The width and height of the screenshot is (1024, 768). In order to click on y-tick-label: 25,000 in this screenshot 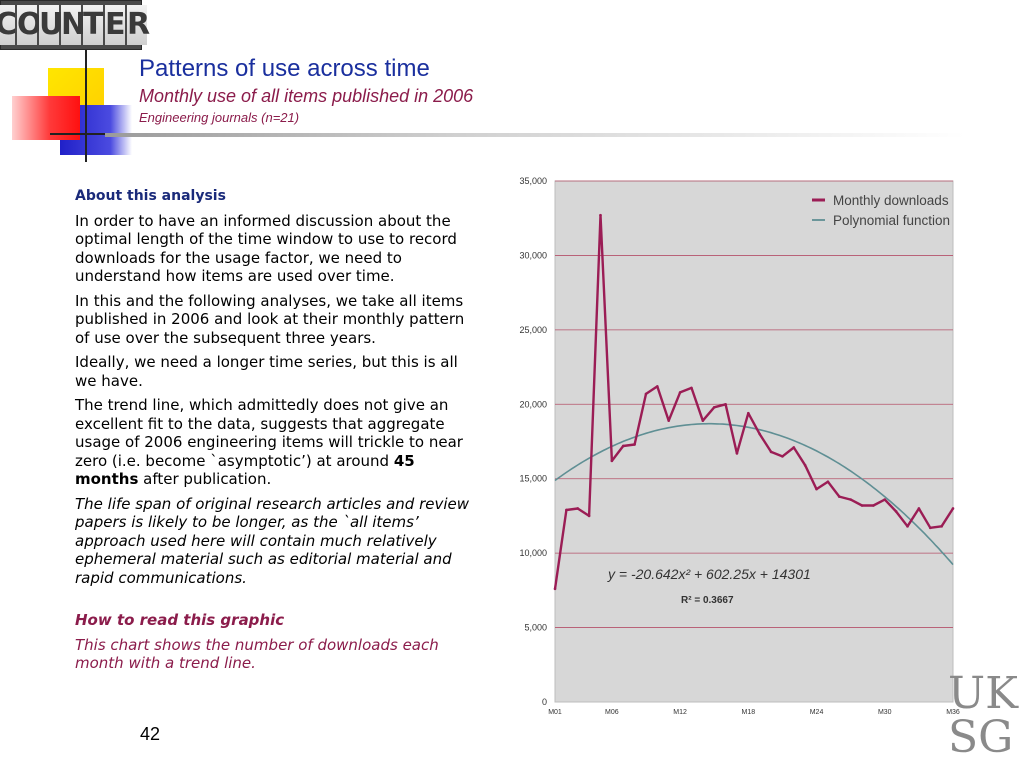, I will do `click(533, 330)`.